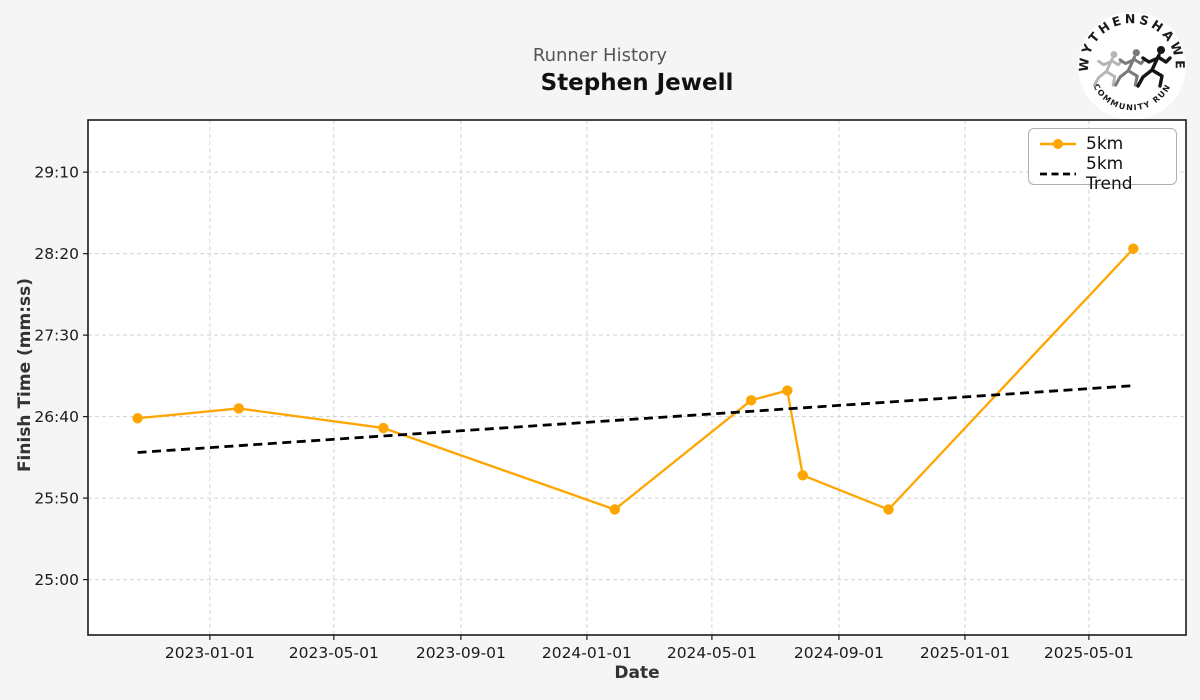 The width and height of the screenshot is (1200, 700). I want to click on y-tick-label: 29:10, so click(56, 173).